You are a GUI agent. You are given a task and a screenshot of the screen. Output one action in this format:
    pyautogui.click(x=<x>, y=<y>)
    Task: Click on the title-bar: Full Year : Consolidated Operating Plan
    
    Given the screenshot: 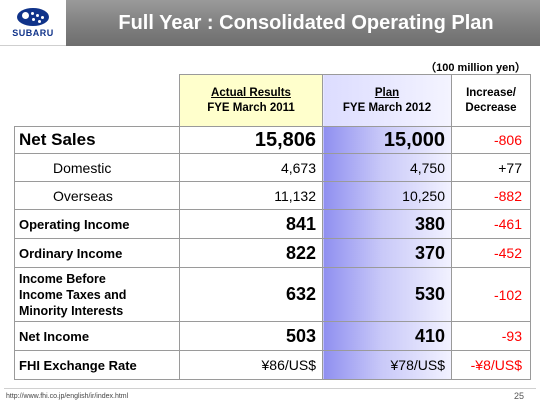 What is the action you would take?
    pyautogui.click(x=303, y=23)
    